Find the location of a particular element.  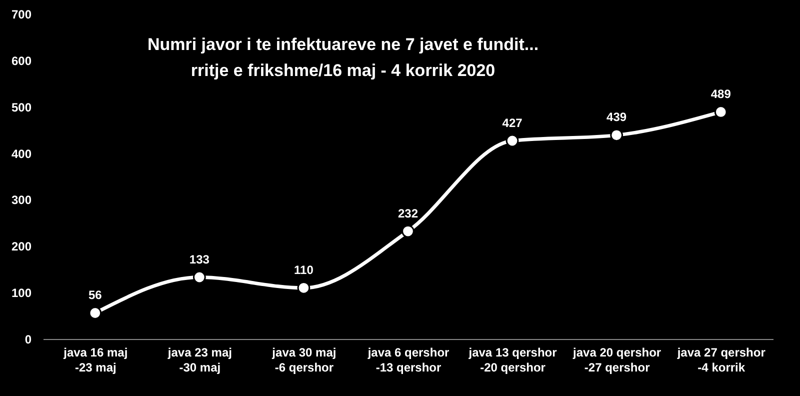

y-tick-label: 200 is located at coordinates (21, 247).